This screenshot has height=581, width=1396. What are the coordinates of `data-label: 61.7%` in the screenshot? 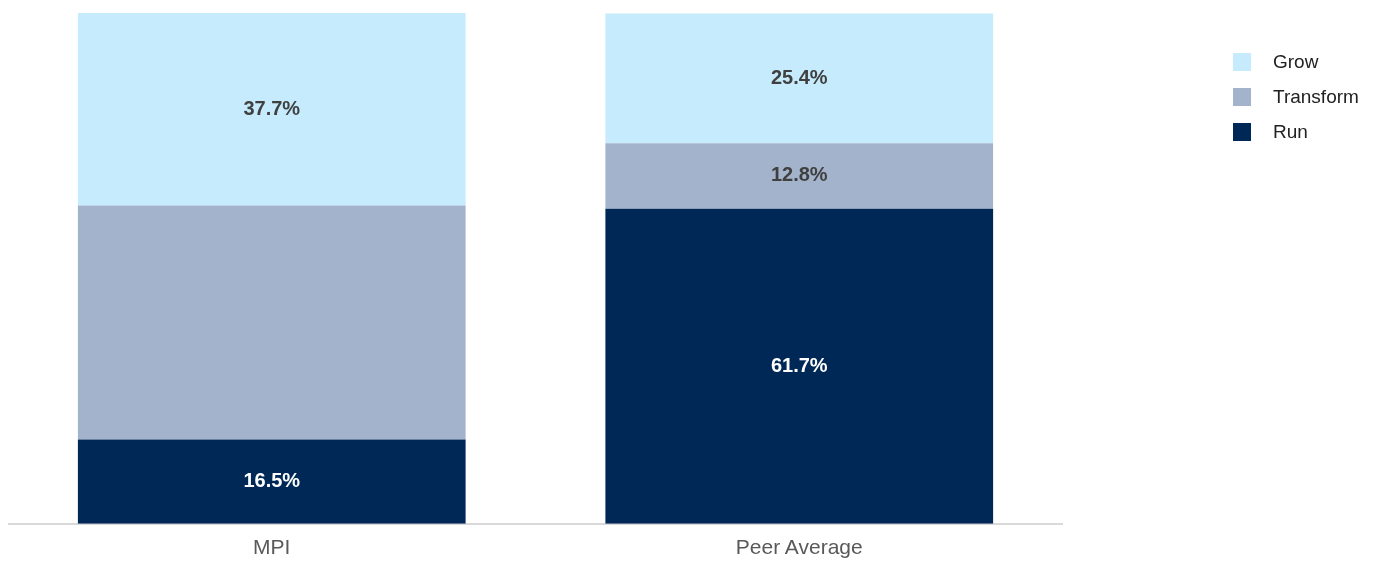 It's located at (799, 364).